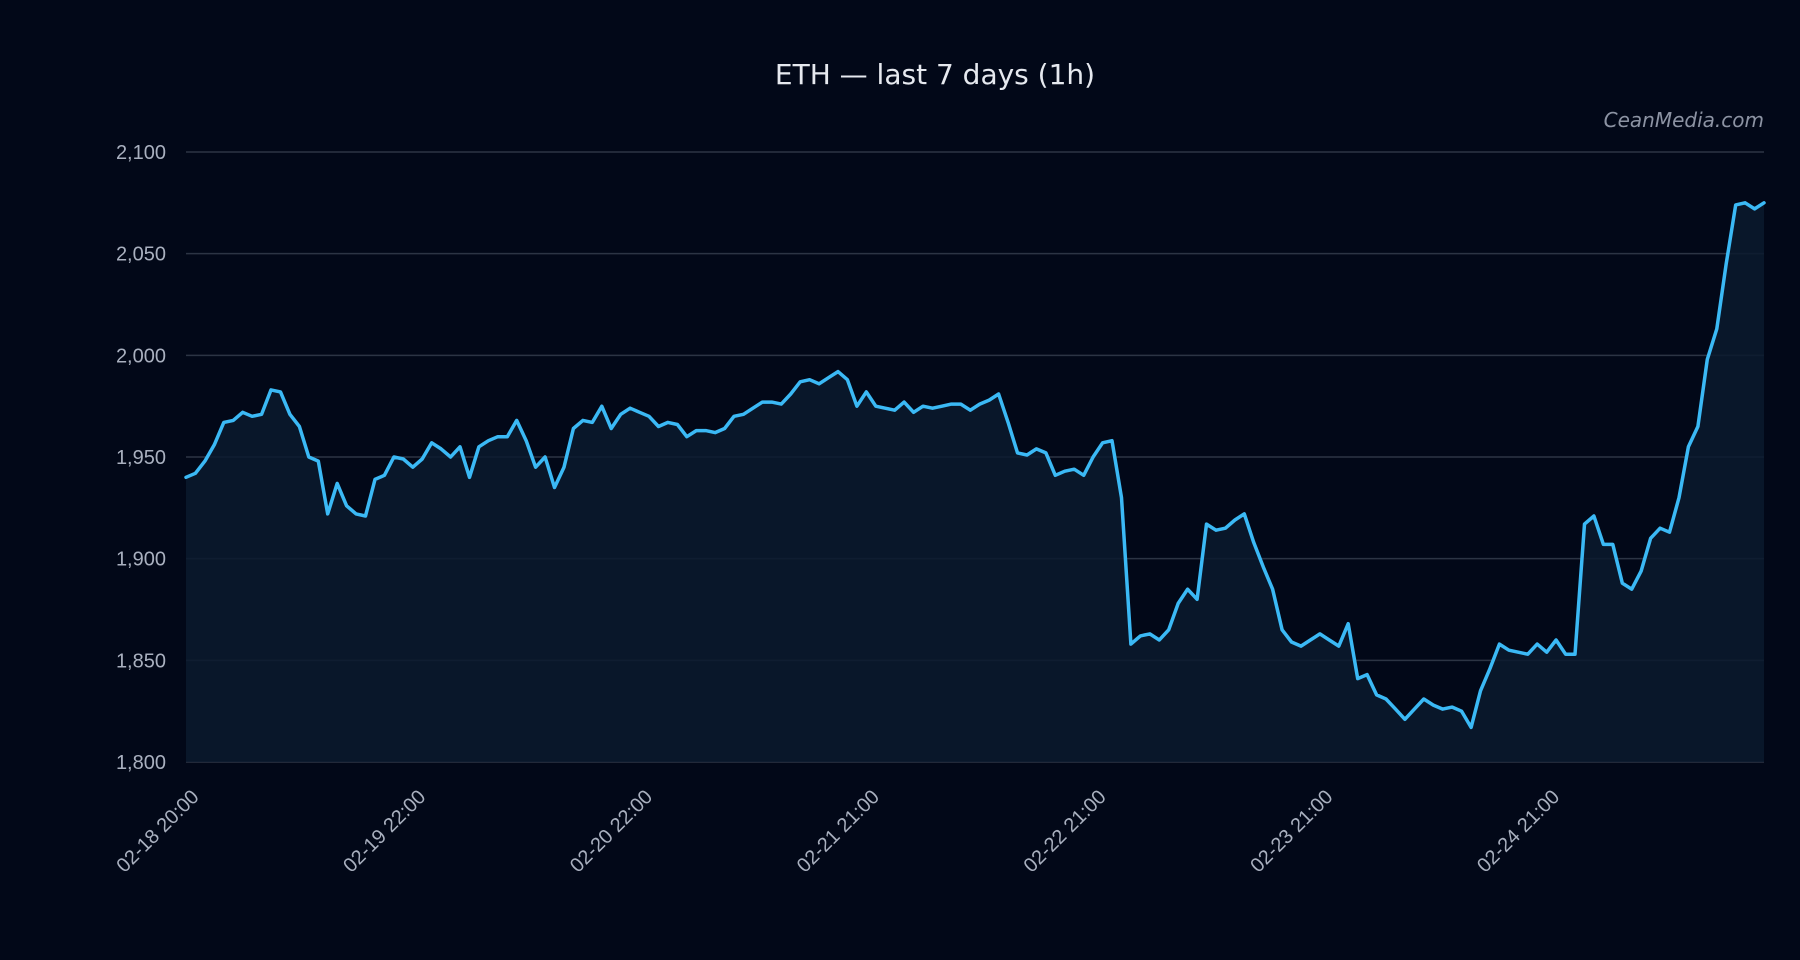 This screenshot has height=960, width=1800. Describe the element at coordinates (141, 255) in the screenshot. I see `y-tick-label: 2,050` at that location.